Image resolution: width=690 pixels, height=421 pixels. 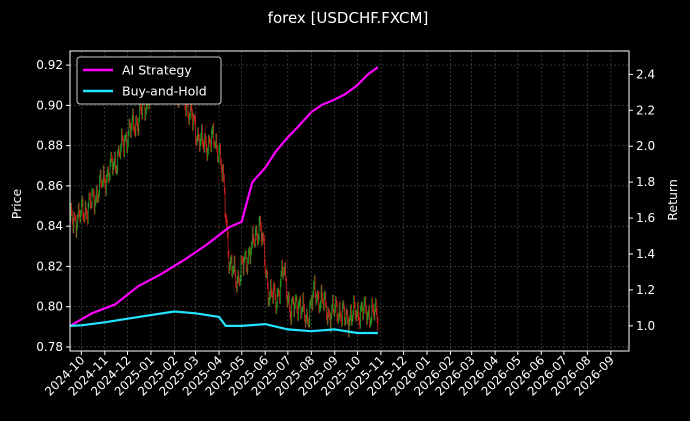 I want to click on chart-title: forex [USDCHF.FXCM], so click(x=348, y=18).